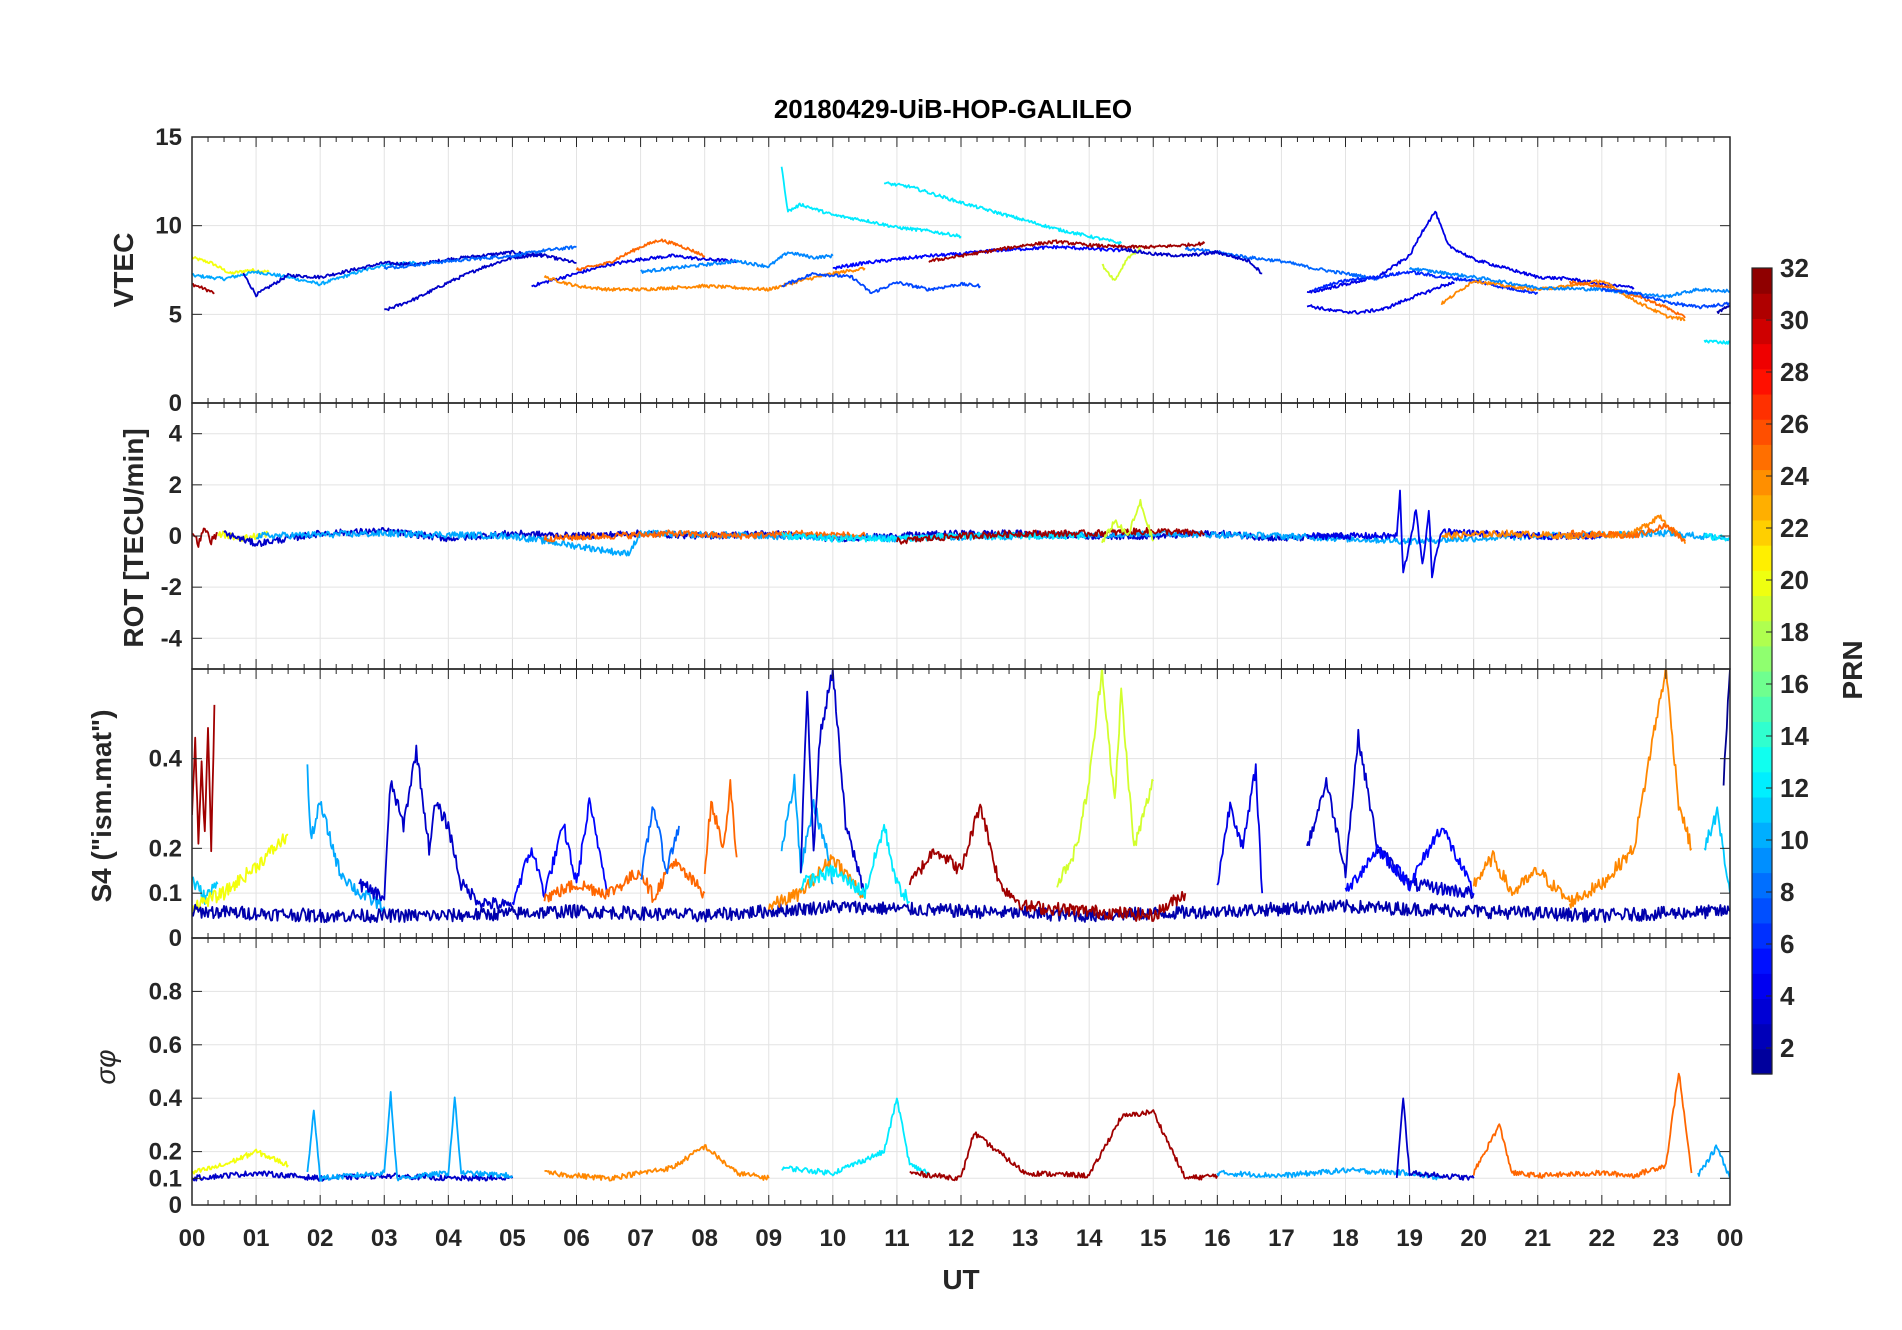  Describe the element at coordinates (1794, 632) in the screenshot. I see `colorbar-tick-label: 18` at that location.